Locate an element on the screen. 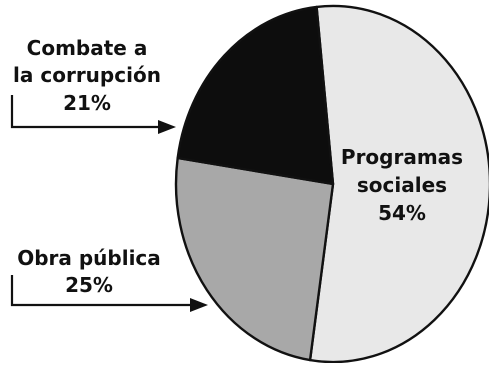 This screenshot has width=489, height=367. slice-label-line: Combate a is located at coordinates (87, 48).